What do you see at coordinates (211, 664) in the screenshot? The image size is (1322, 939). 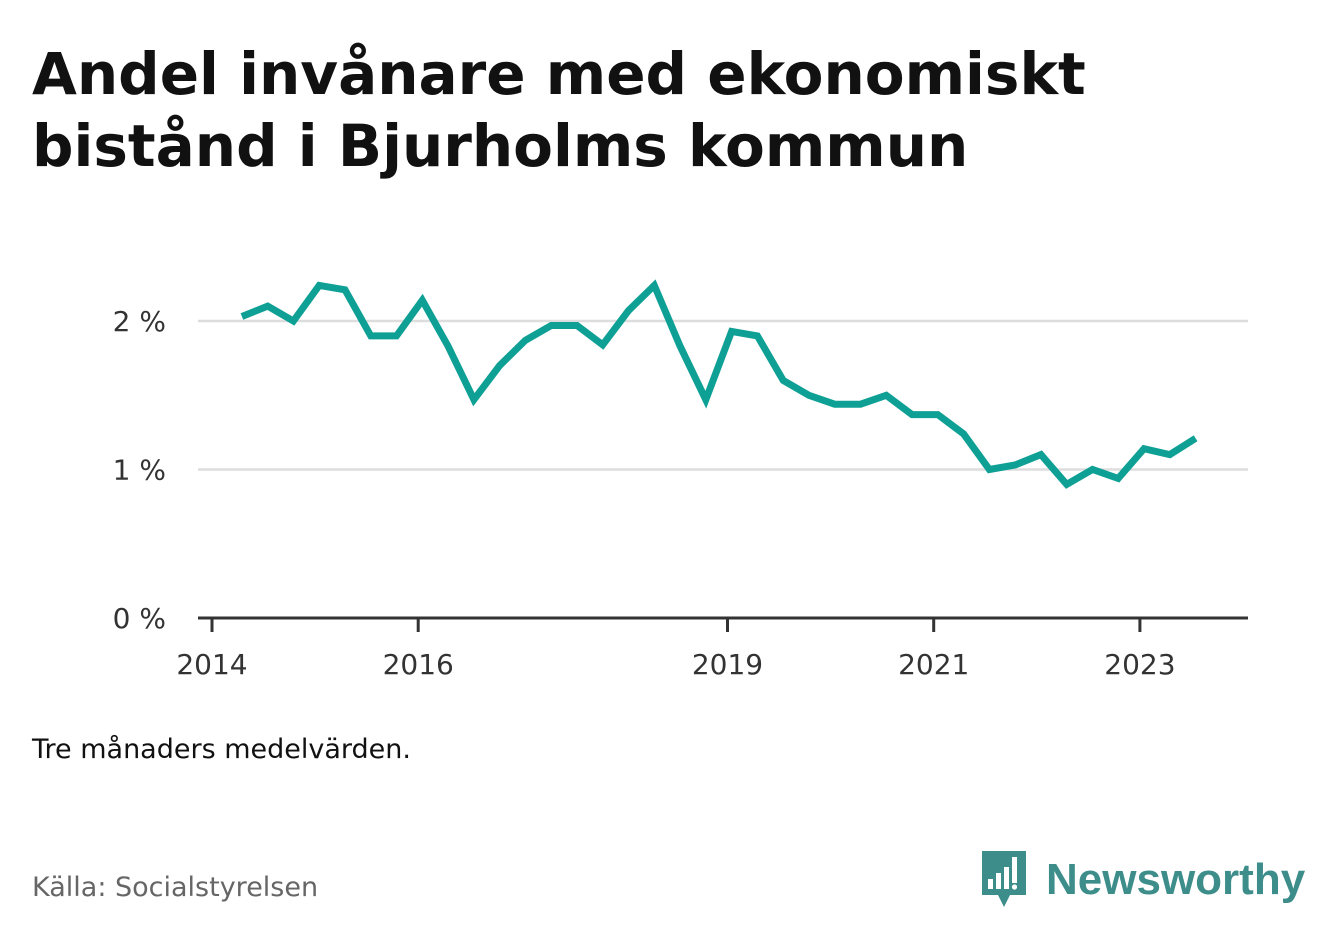 I see `x-tick-label: 2014` at bounding box center [211, 664].